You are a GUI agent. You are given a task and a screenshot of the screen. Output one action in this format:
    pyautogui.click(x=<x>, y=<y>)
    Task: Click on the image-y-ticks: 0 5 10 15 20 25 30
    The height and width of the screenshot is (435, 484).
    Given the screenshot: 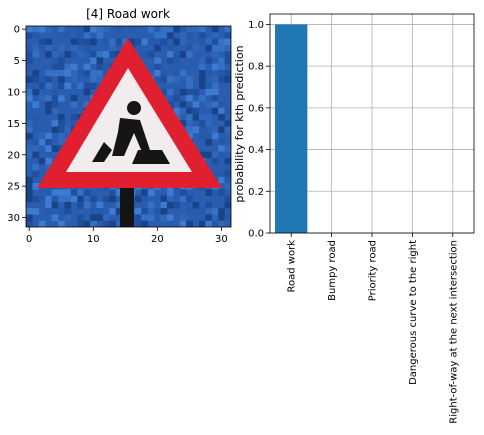 What is the action you would take?
    pyautogui.click(x=16, y=124)
    